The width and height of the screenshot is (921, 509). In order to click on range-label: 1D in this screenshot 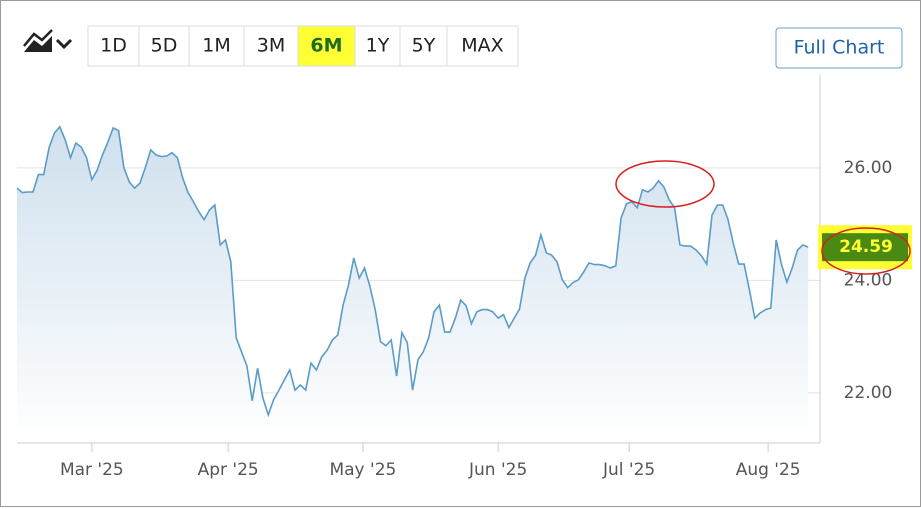, I will do `click(113, 46)`.